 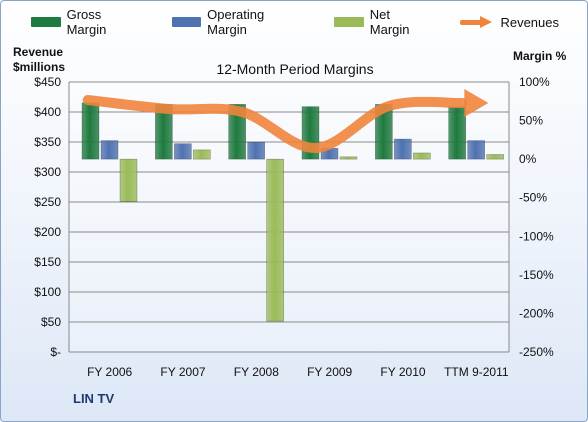 I want to click on legend-swatch-gross-margin, so click(x=46, y=22).